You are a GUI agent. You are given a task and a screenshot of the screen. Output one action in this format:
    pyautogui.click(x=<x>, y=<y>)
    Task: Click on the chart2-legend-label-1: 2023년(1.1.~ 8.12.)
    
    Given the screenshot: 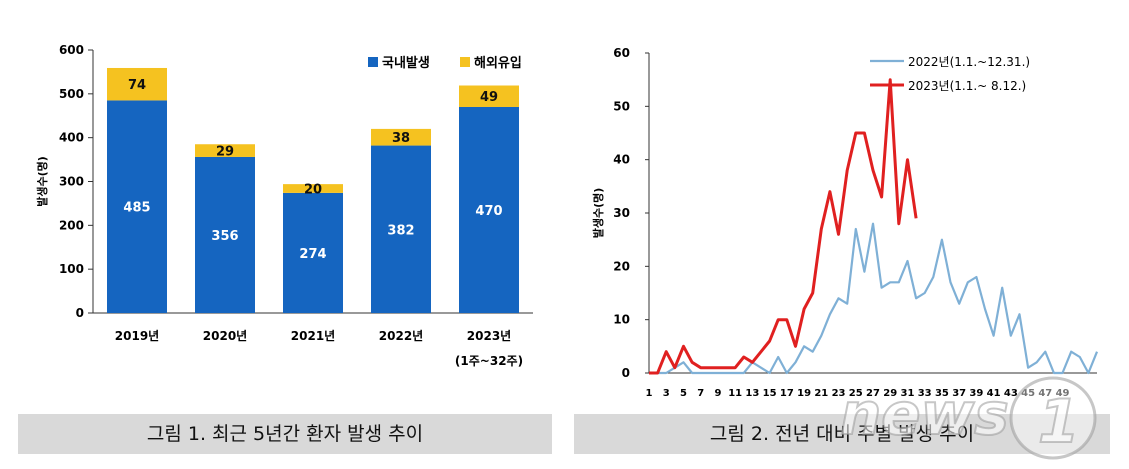 What is the action you would take?
    pyautogui.click(x=967, y=86)
    